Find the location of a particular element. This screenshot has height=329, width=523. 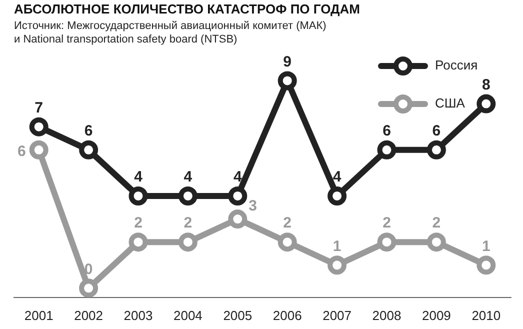

x-tick-label: 2002 is located at coordinates (89, 315).